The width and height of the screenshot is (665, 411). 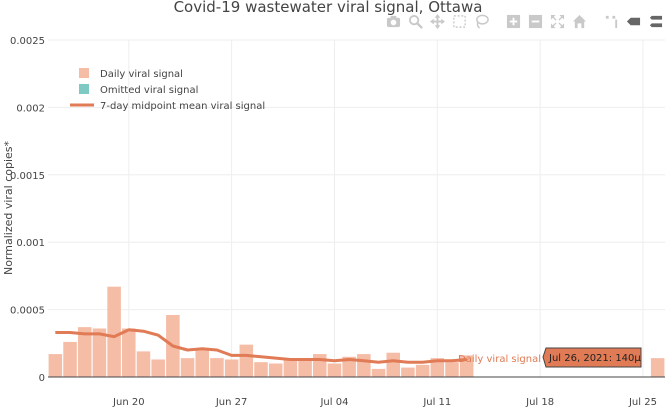 I want to click on legend-label-mean: 7-day midpoint mean viral signal, so click(x=182, y=106).